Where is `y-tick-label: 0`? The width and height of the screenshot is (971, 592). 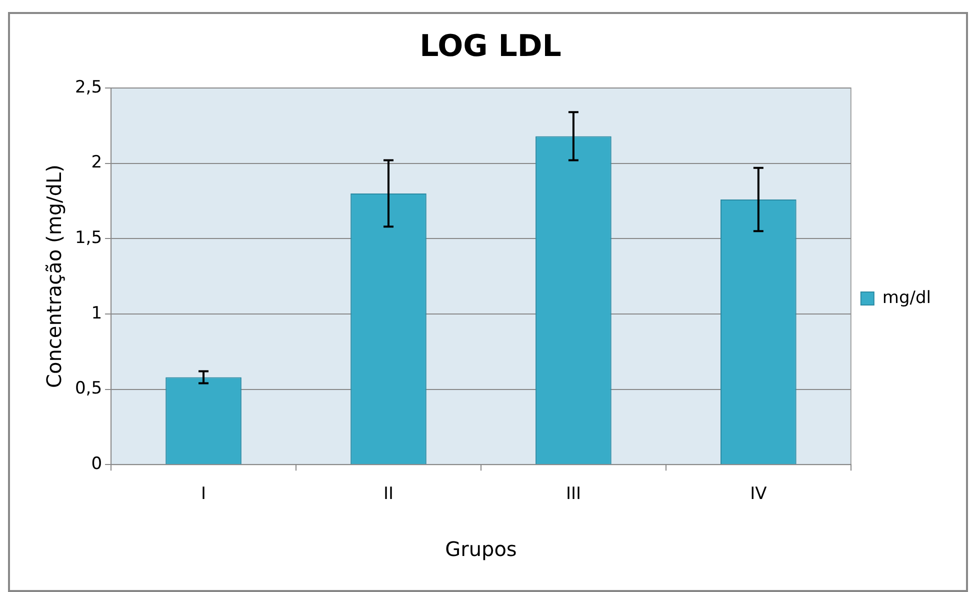 y-tick-label: 0 is located at coordinates (96, 464).